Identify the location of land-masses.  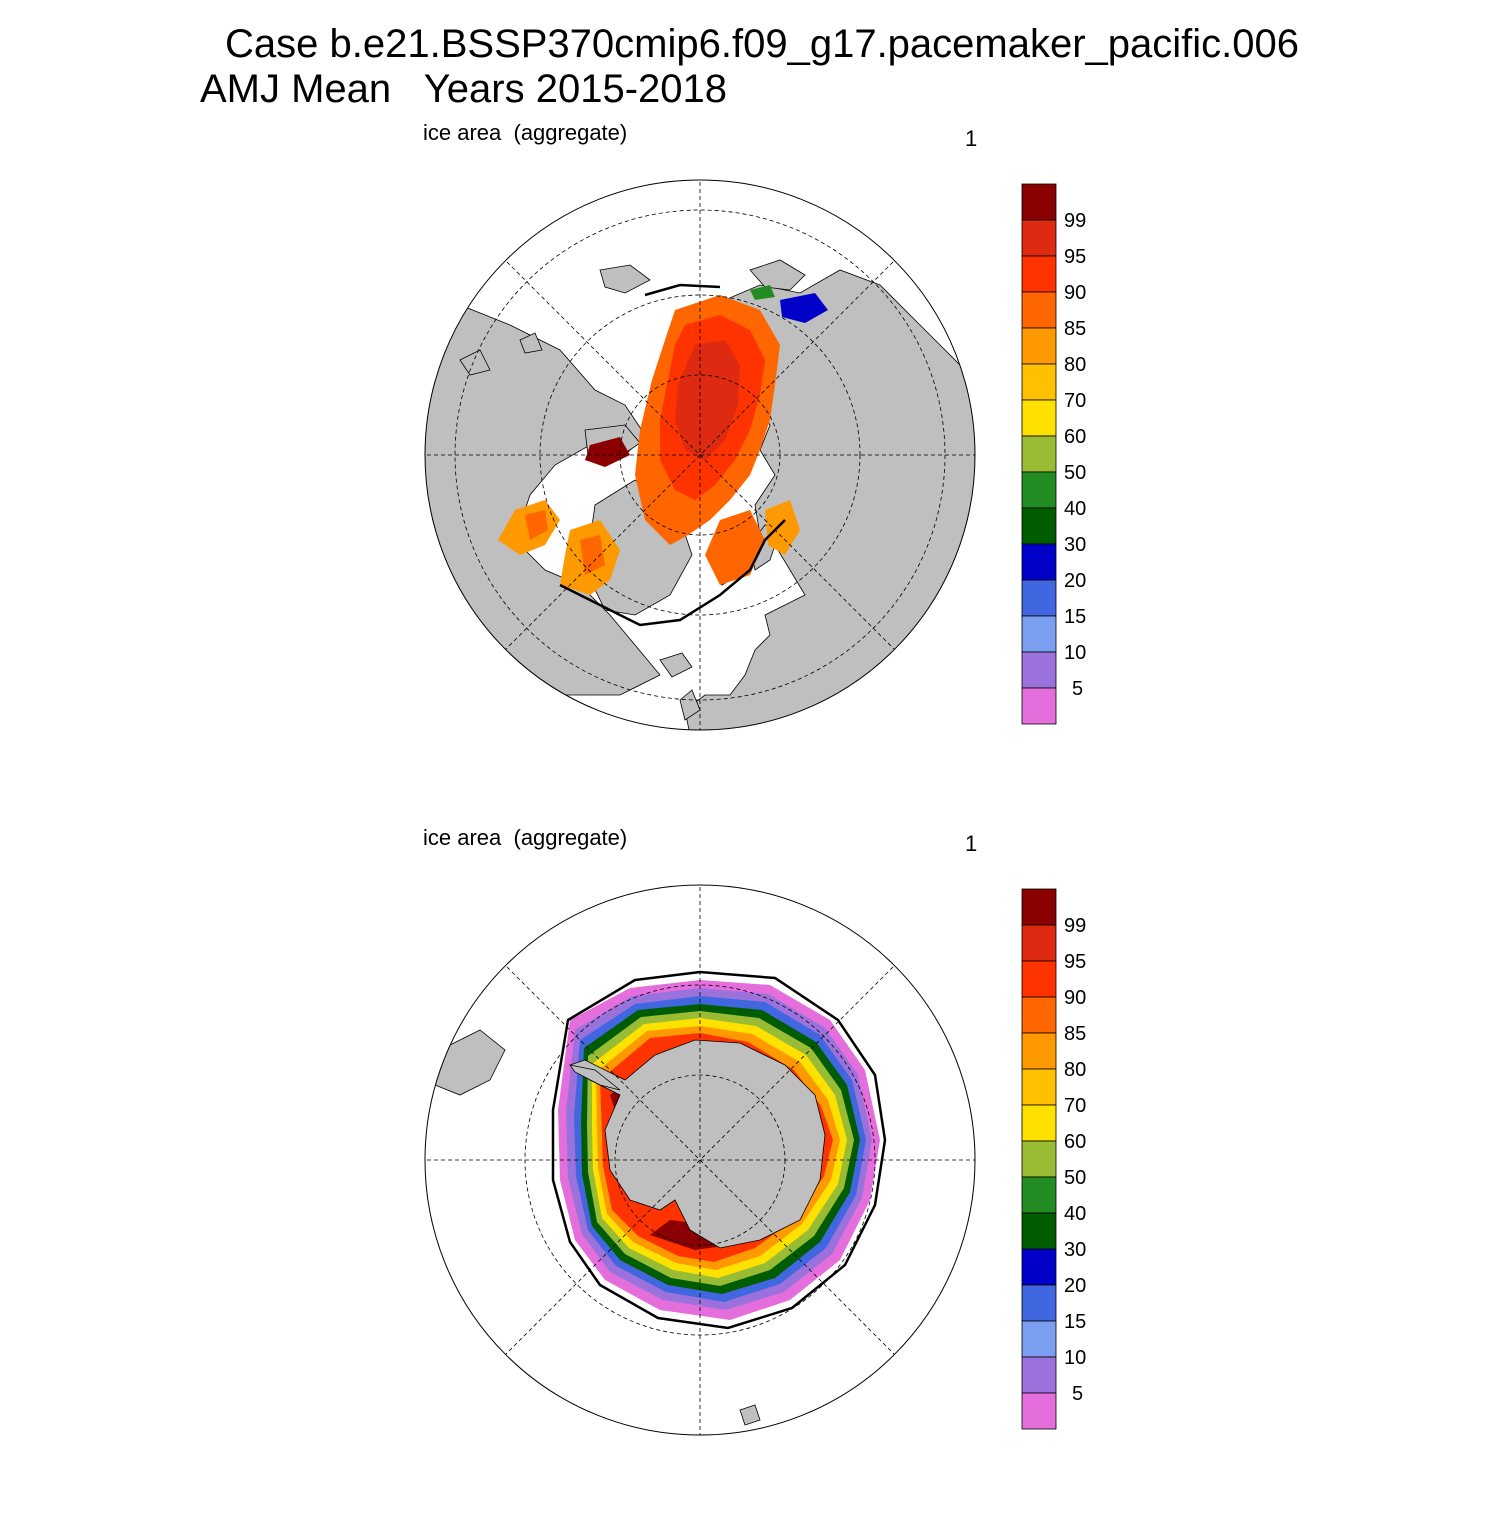
(630, 1227).